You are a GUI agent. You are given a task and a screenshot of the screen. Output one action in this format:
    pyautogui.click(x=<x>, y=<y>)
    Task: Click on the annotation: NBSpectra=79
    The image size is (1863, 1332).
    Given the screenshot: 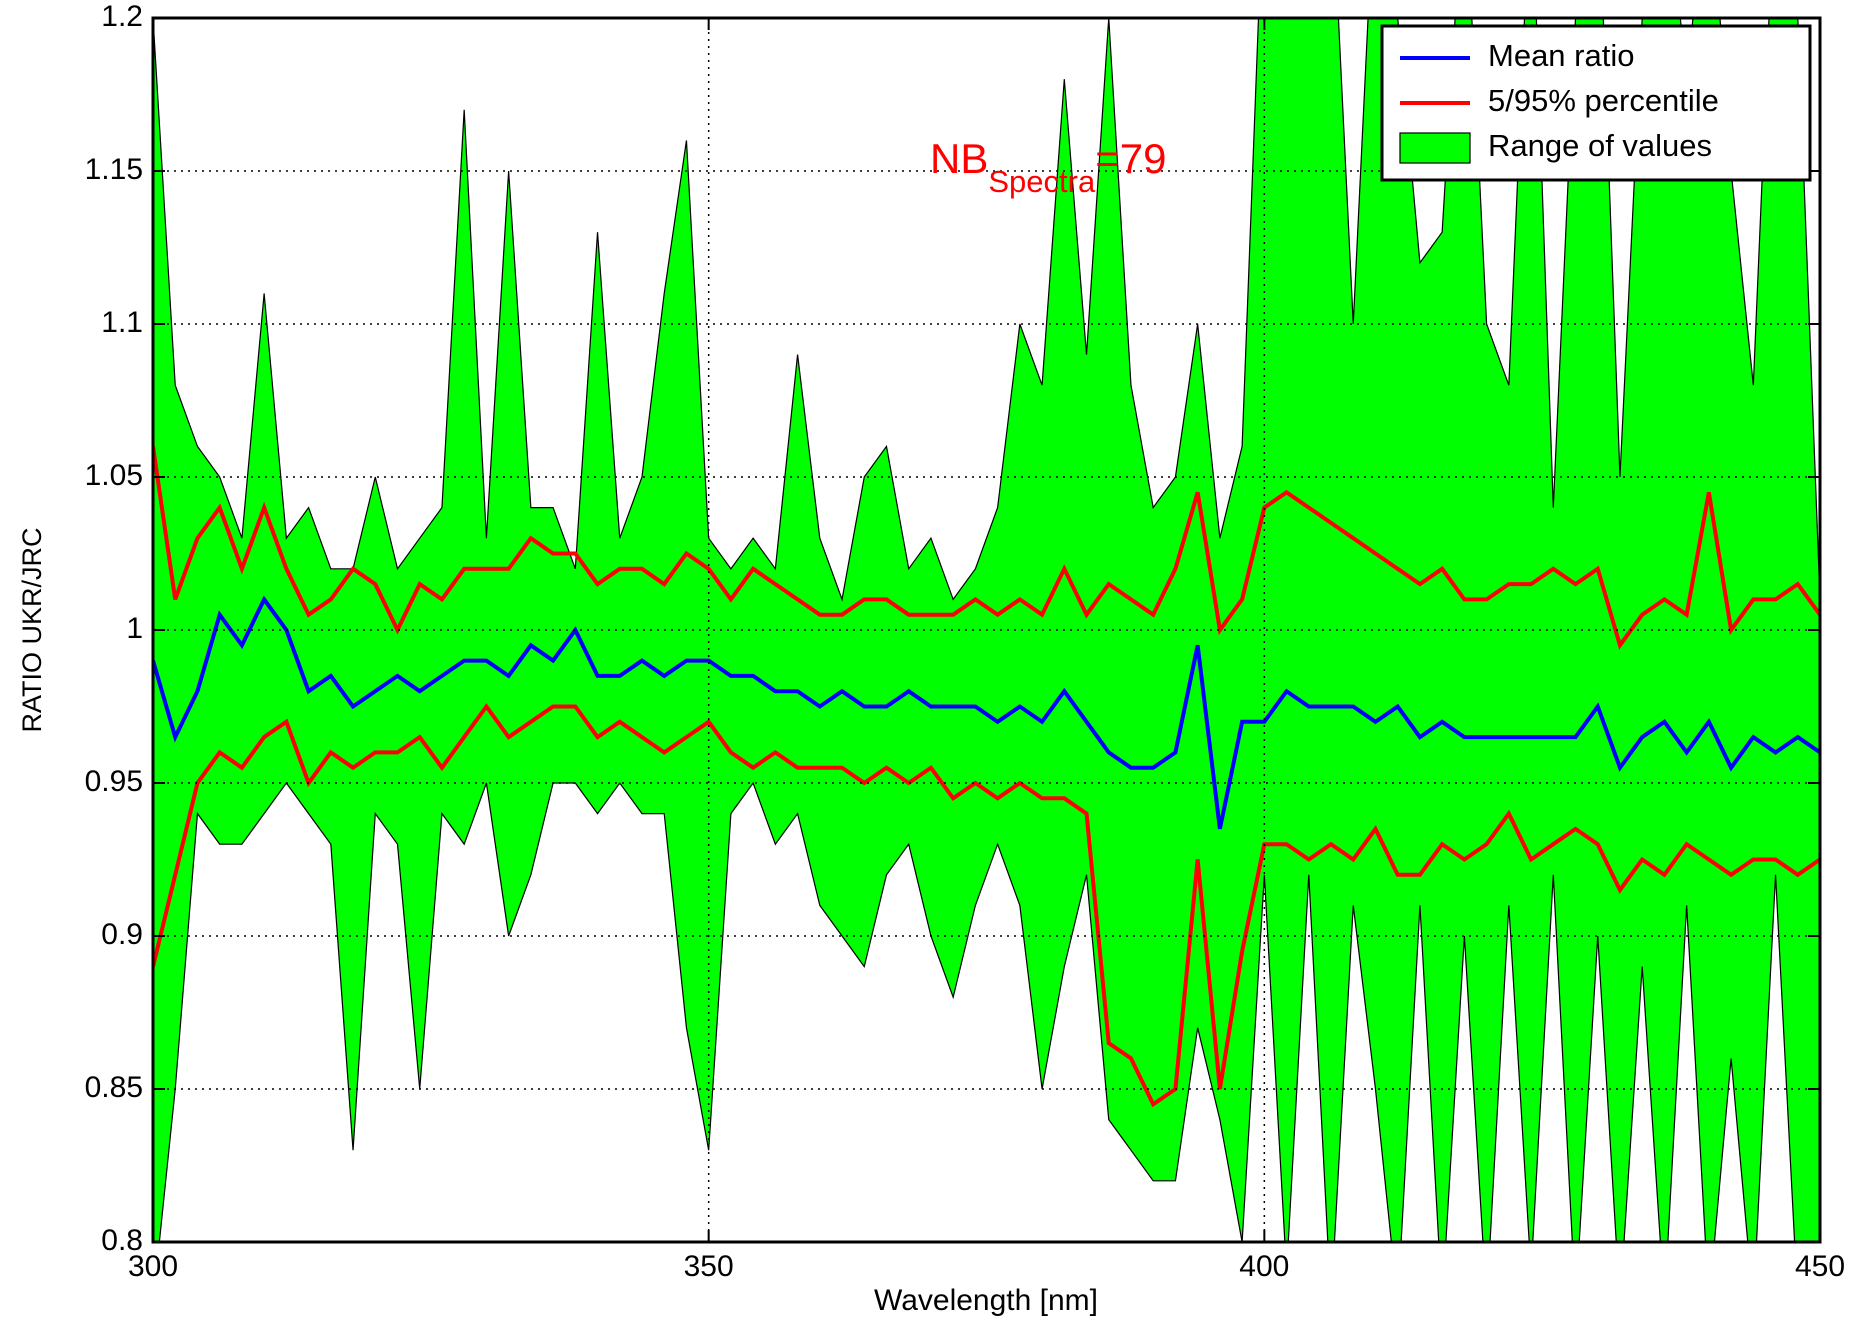 What is the action you would take?
    pyautogui.click(x=1048, y=167)
    